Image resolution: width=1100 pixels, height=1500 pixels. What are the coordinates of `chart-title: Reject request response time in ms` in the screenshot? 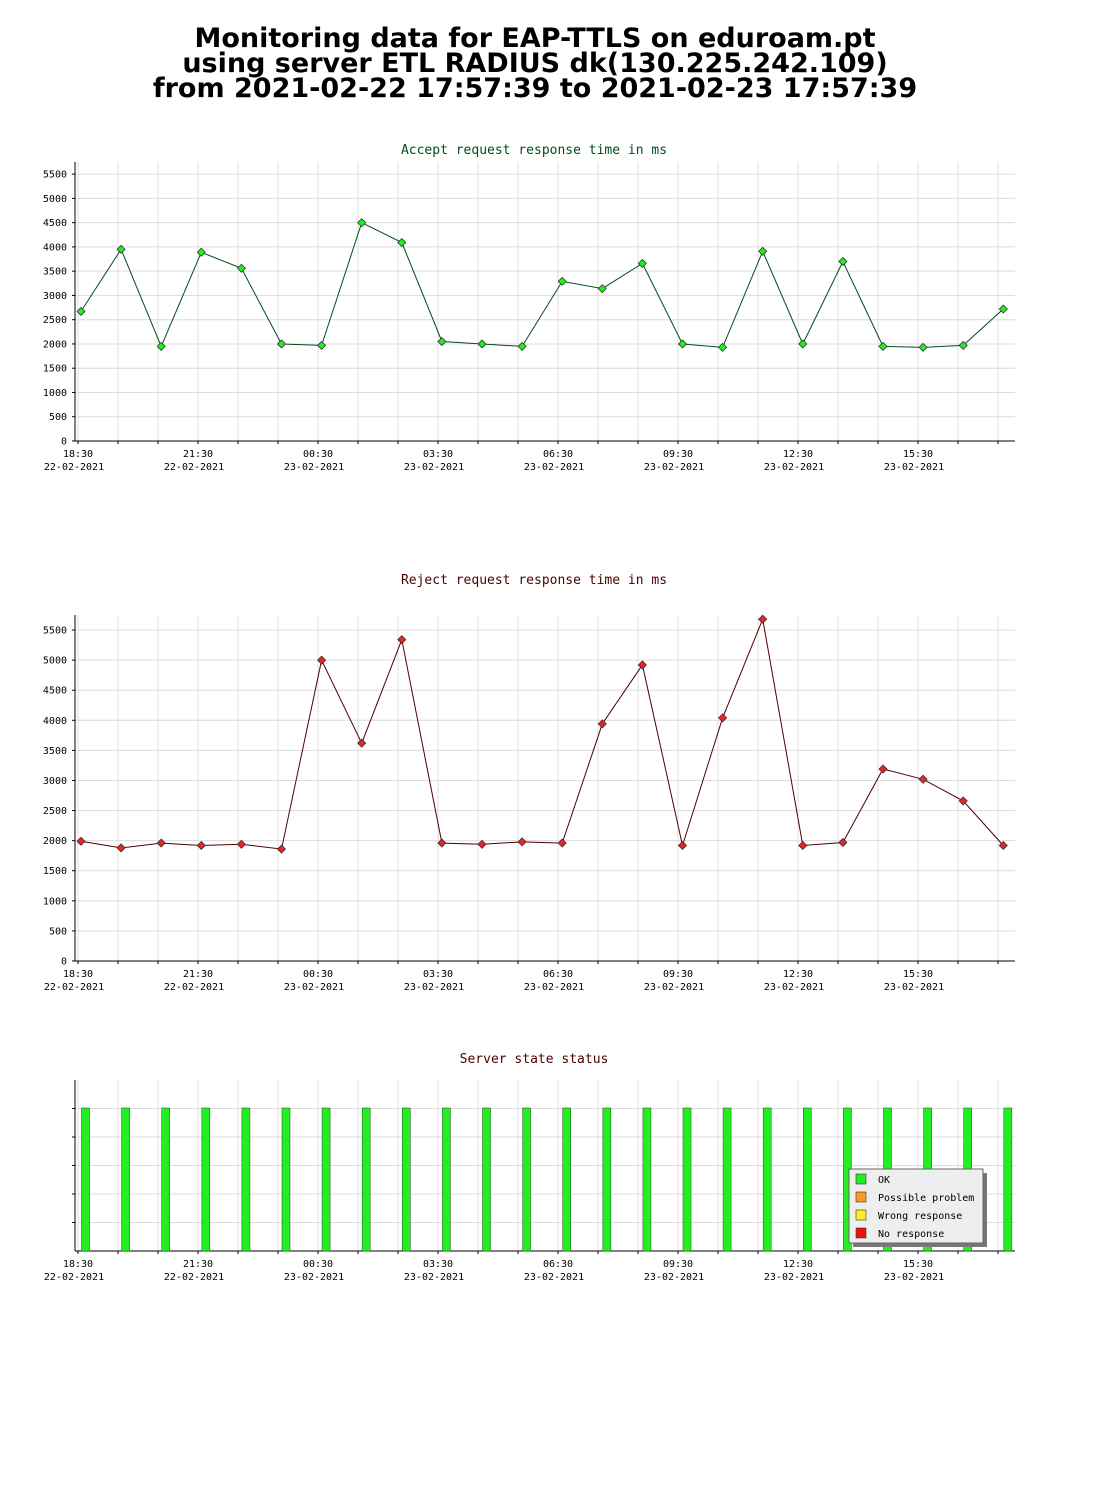 It's located at (534, 580).